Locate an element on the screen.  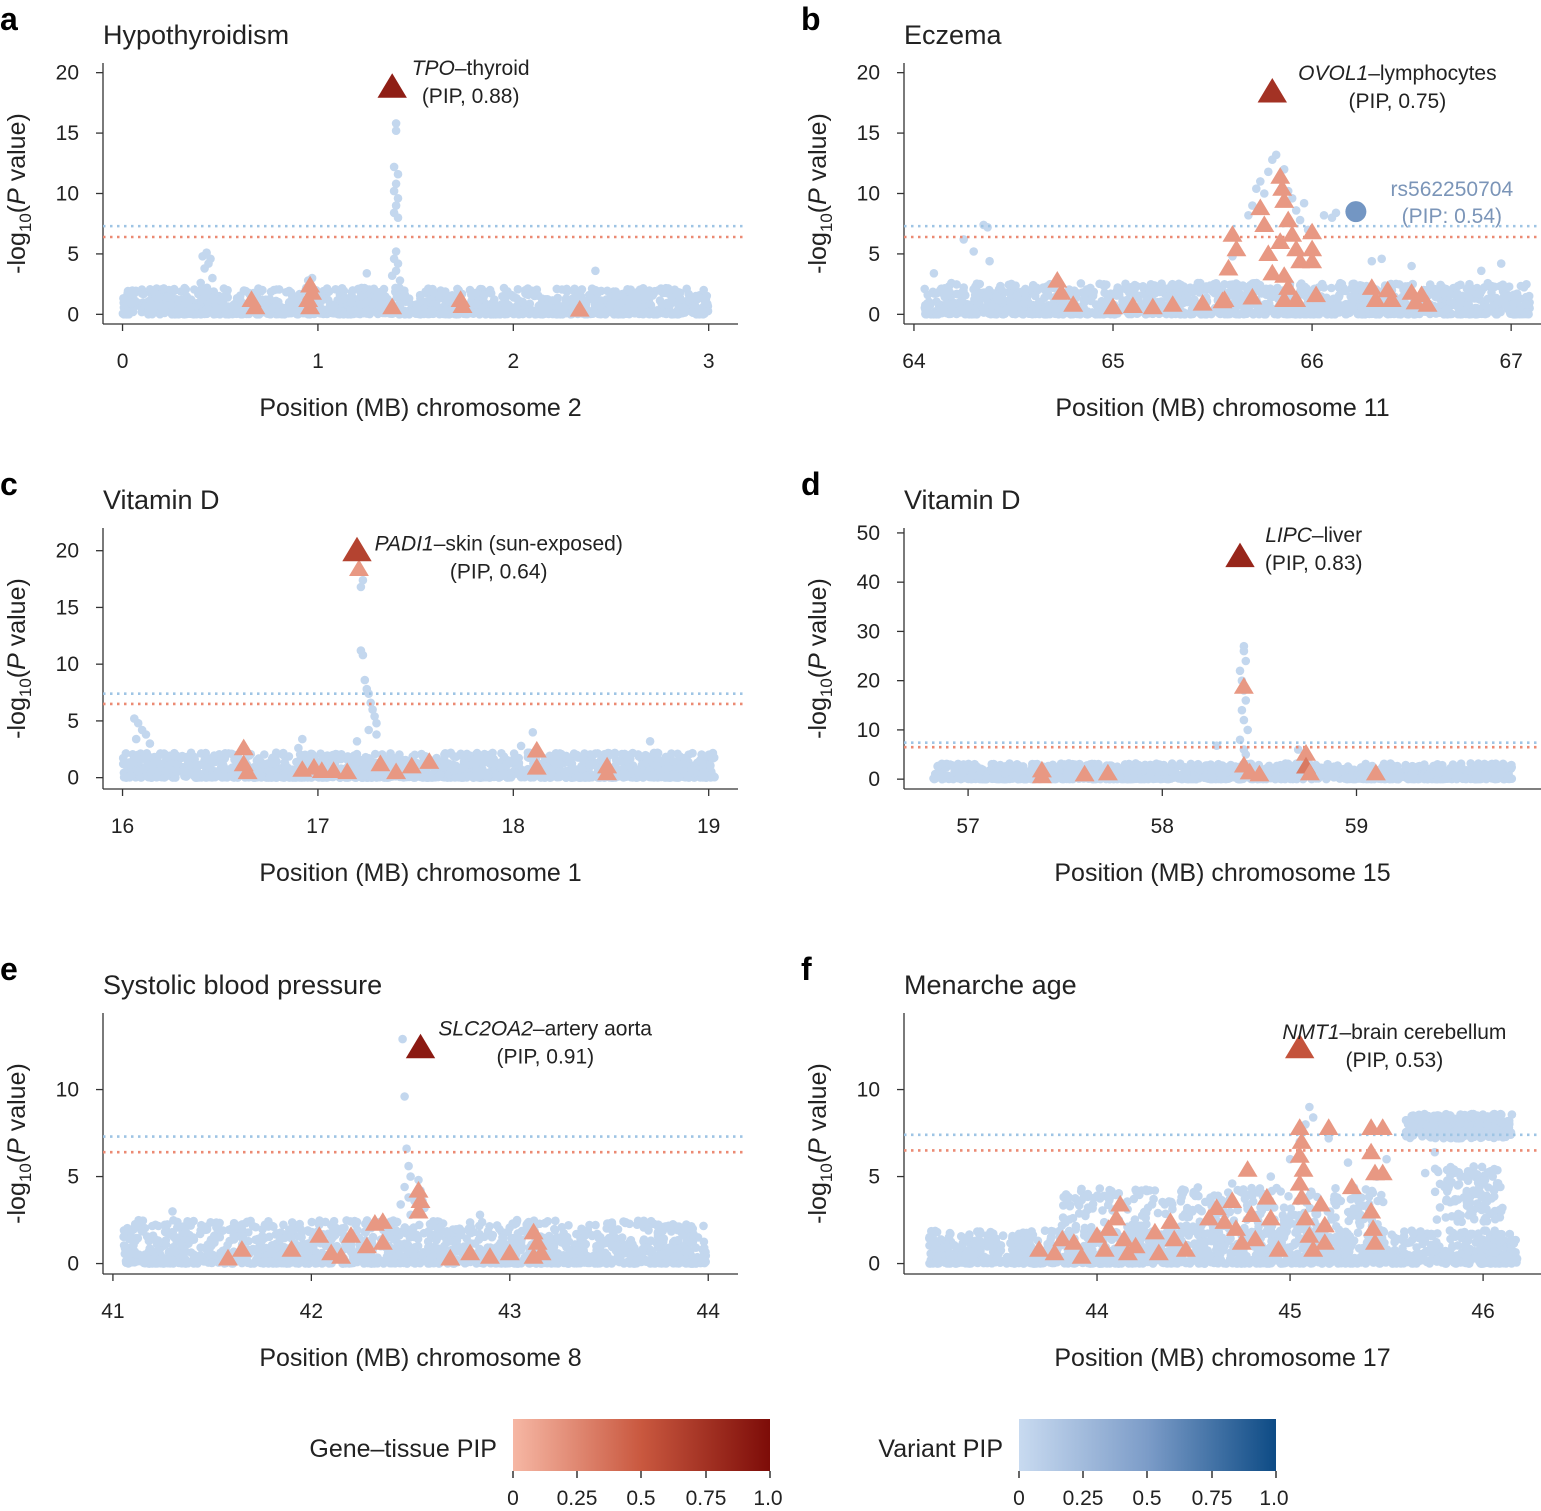
x-tick-label: 64 is located at coordinates (914, 361).